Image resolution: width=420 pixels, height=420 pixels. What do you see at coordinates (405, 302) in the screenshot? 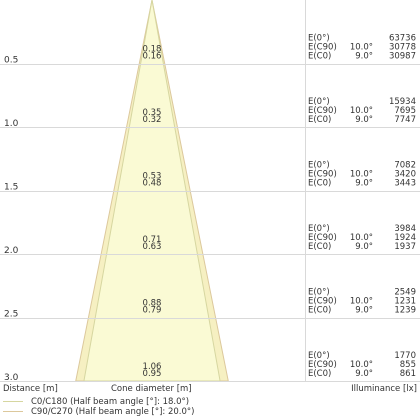
I see `illuminance-c90-value: 1231` at bounding box center [405, 302].